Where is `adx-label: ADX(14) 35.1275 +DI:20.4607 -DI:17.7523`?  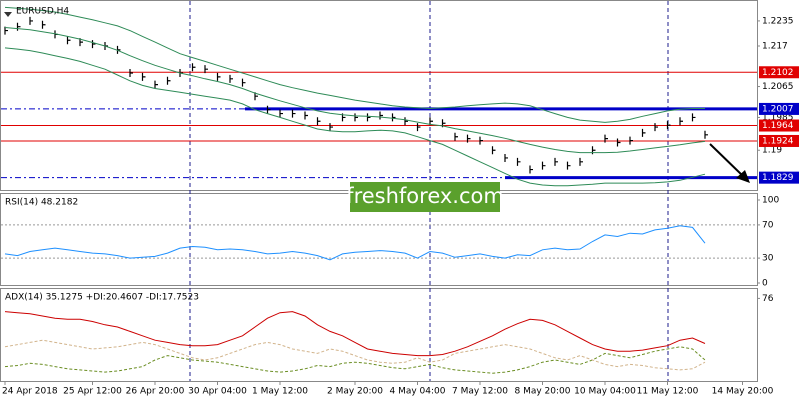
adx-label: ADX(14) 35.1275 +DI:20.4607 -DI:17.7523 is located at coordinates (102, 298).